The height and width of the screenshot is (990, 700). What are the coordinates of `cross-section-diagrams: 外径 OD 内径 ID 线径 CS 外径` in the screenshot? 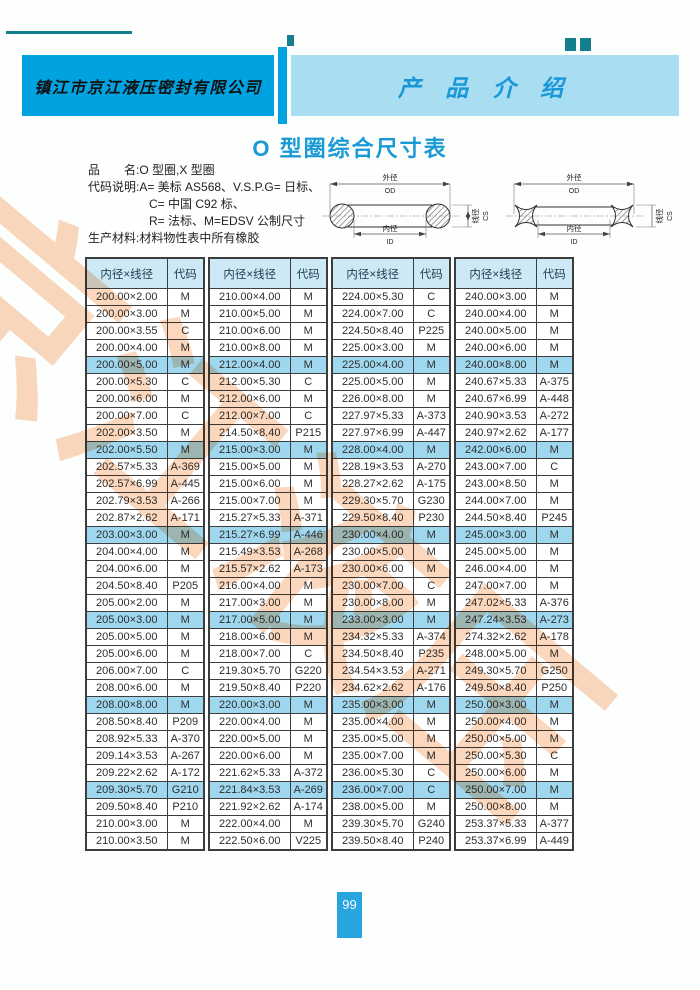 It's located at (502, 210).